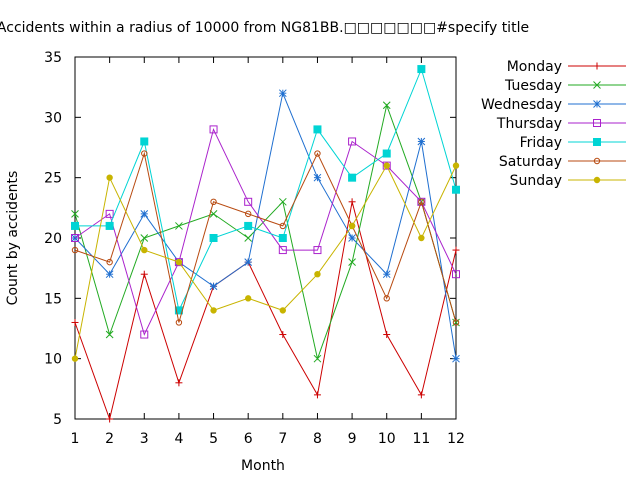  Describe the element at coordinates (533, 86) in the screenshot. I see `legend-label: Tuesday` at that location.